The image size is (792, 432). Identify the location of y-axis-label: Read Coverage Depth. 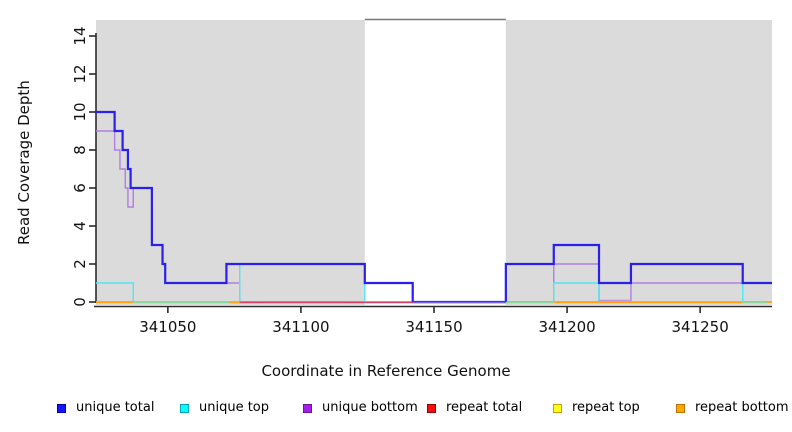
(24, 162).